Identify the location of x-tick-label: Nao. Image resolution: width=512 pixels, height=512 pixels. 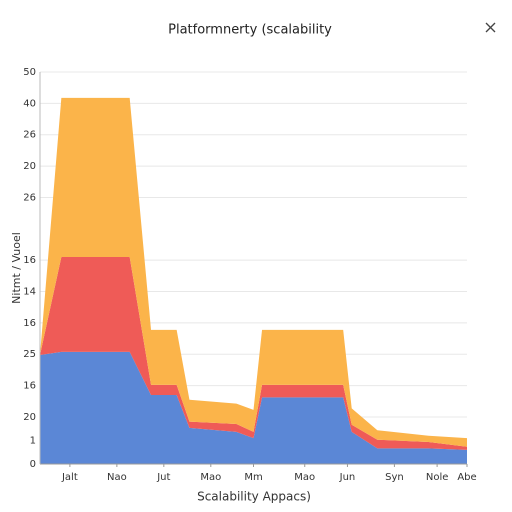
(117, 477).